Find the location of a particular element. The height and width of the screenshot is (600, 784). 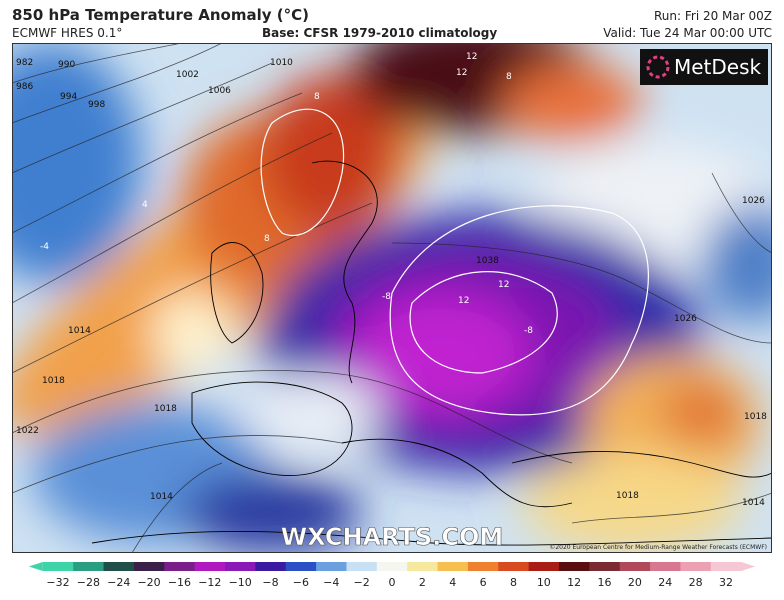

contour-label: 4 is located at coordinates (145, 205).